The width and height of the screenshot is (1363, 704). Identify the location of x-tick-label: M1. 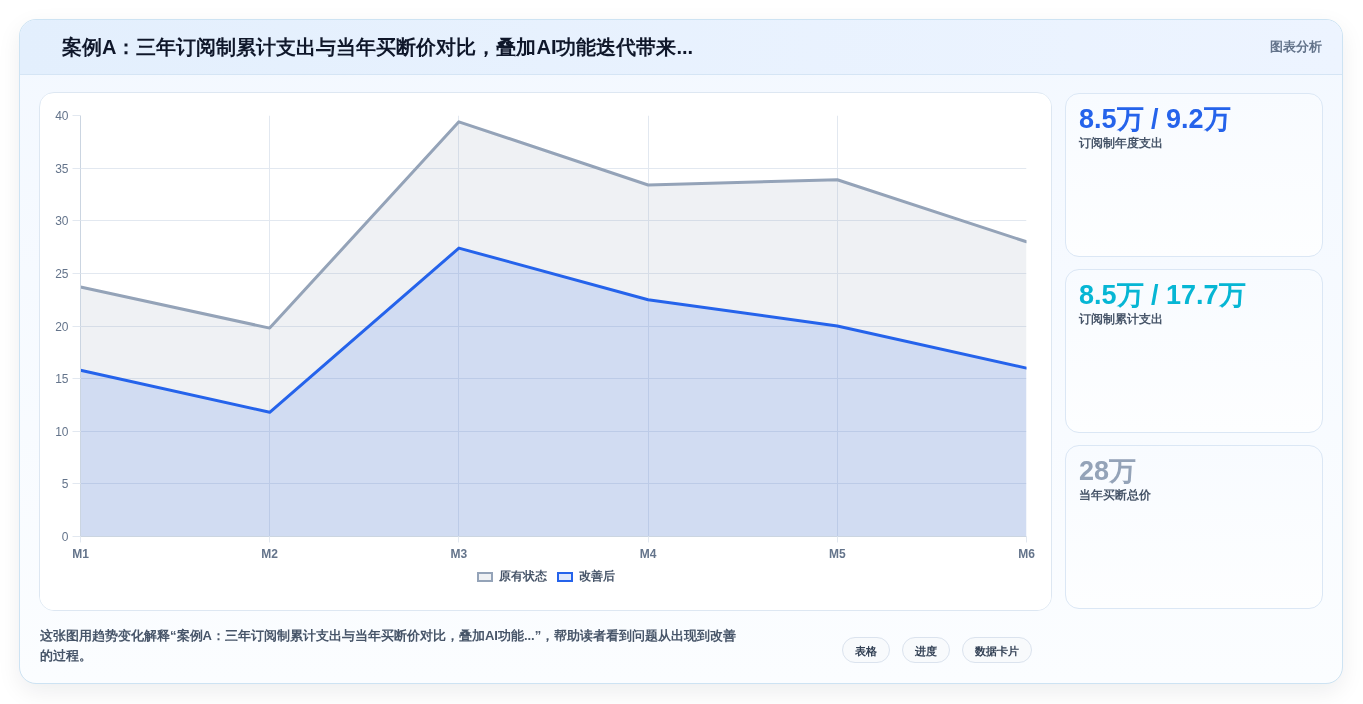
(81, 553).